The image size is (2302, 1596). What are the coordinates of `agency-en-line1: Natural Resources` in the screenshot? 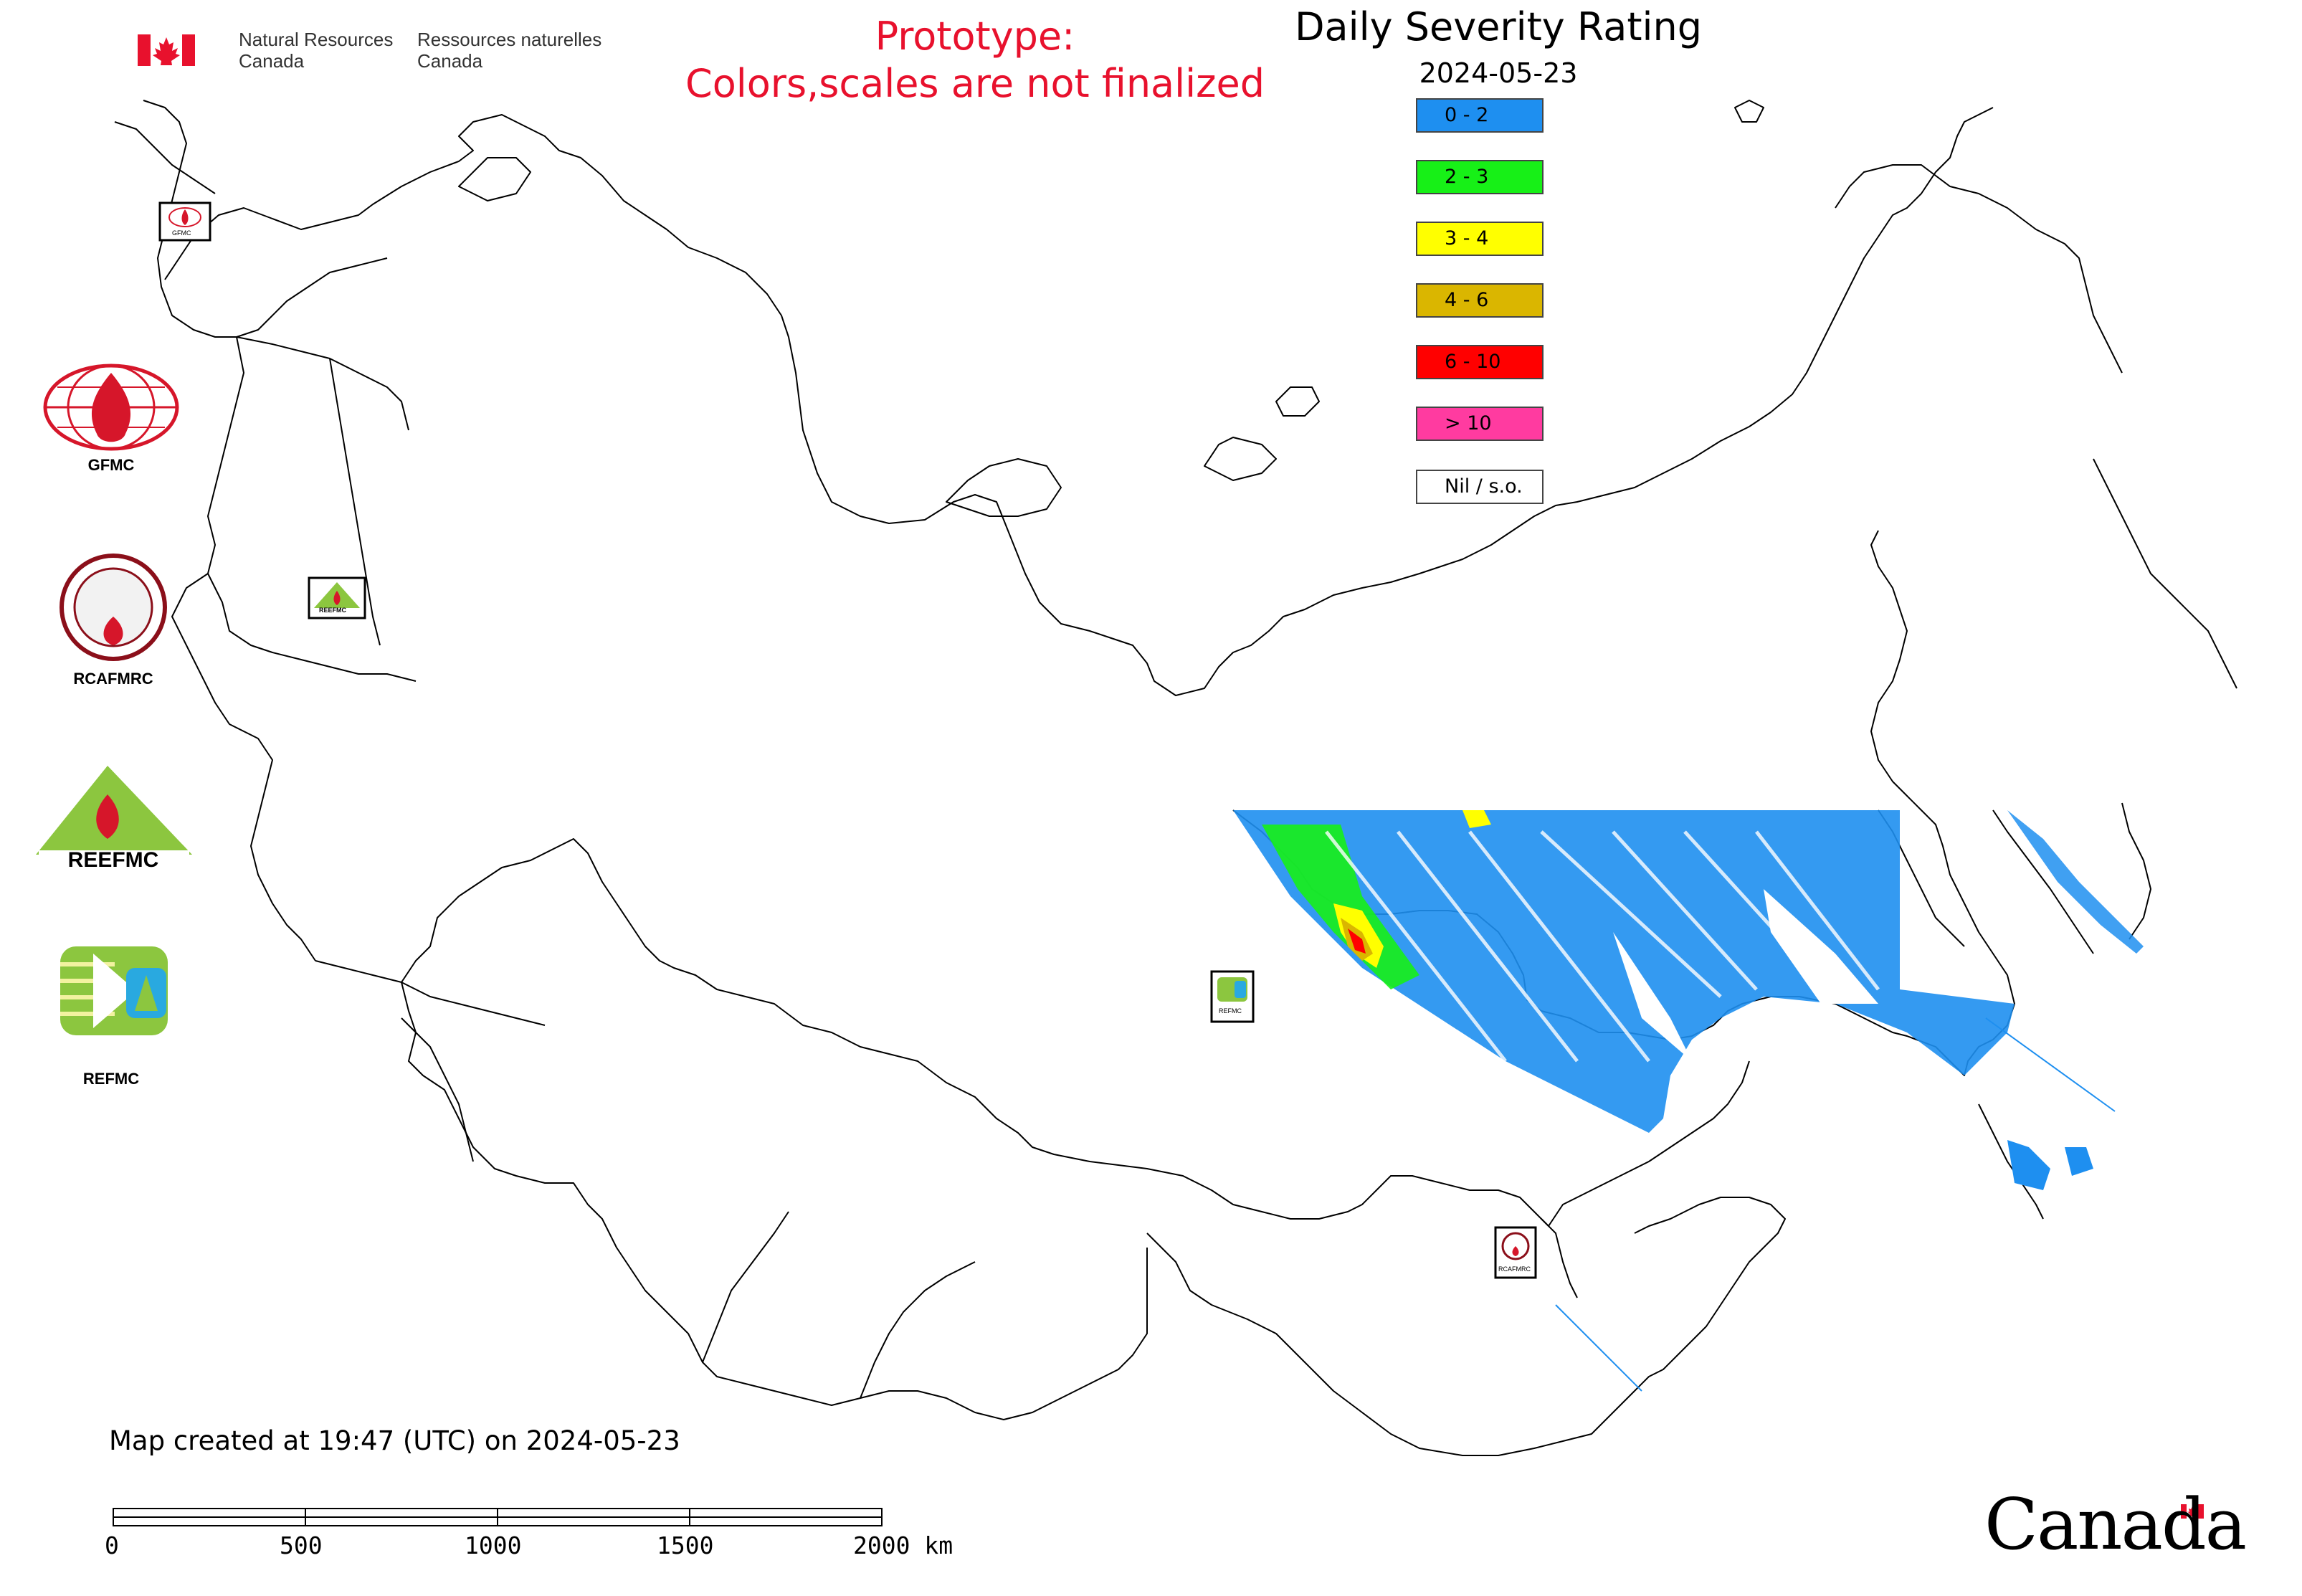 It's located at (317, 39).